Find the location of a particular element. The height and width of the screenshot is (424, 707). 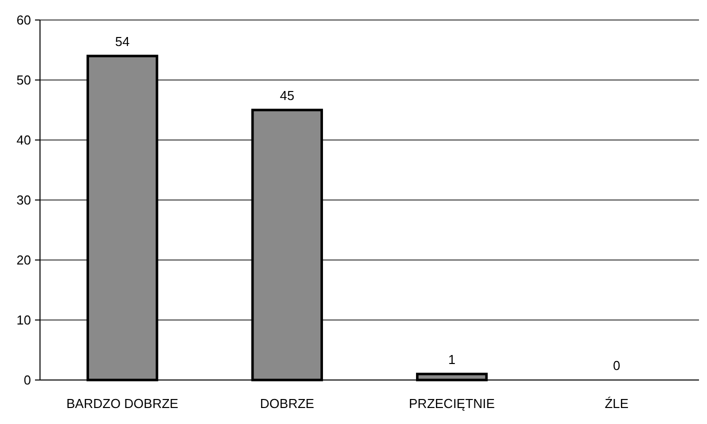

data-label: 45 is located at coordinates (287, 95).